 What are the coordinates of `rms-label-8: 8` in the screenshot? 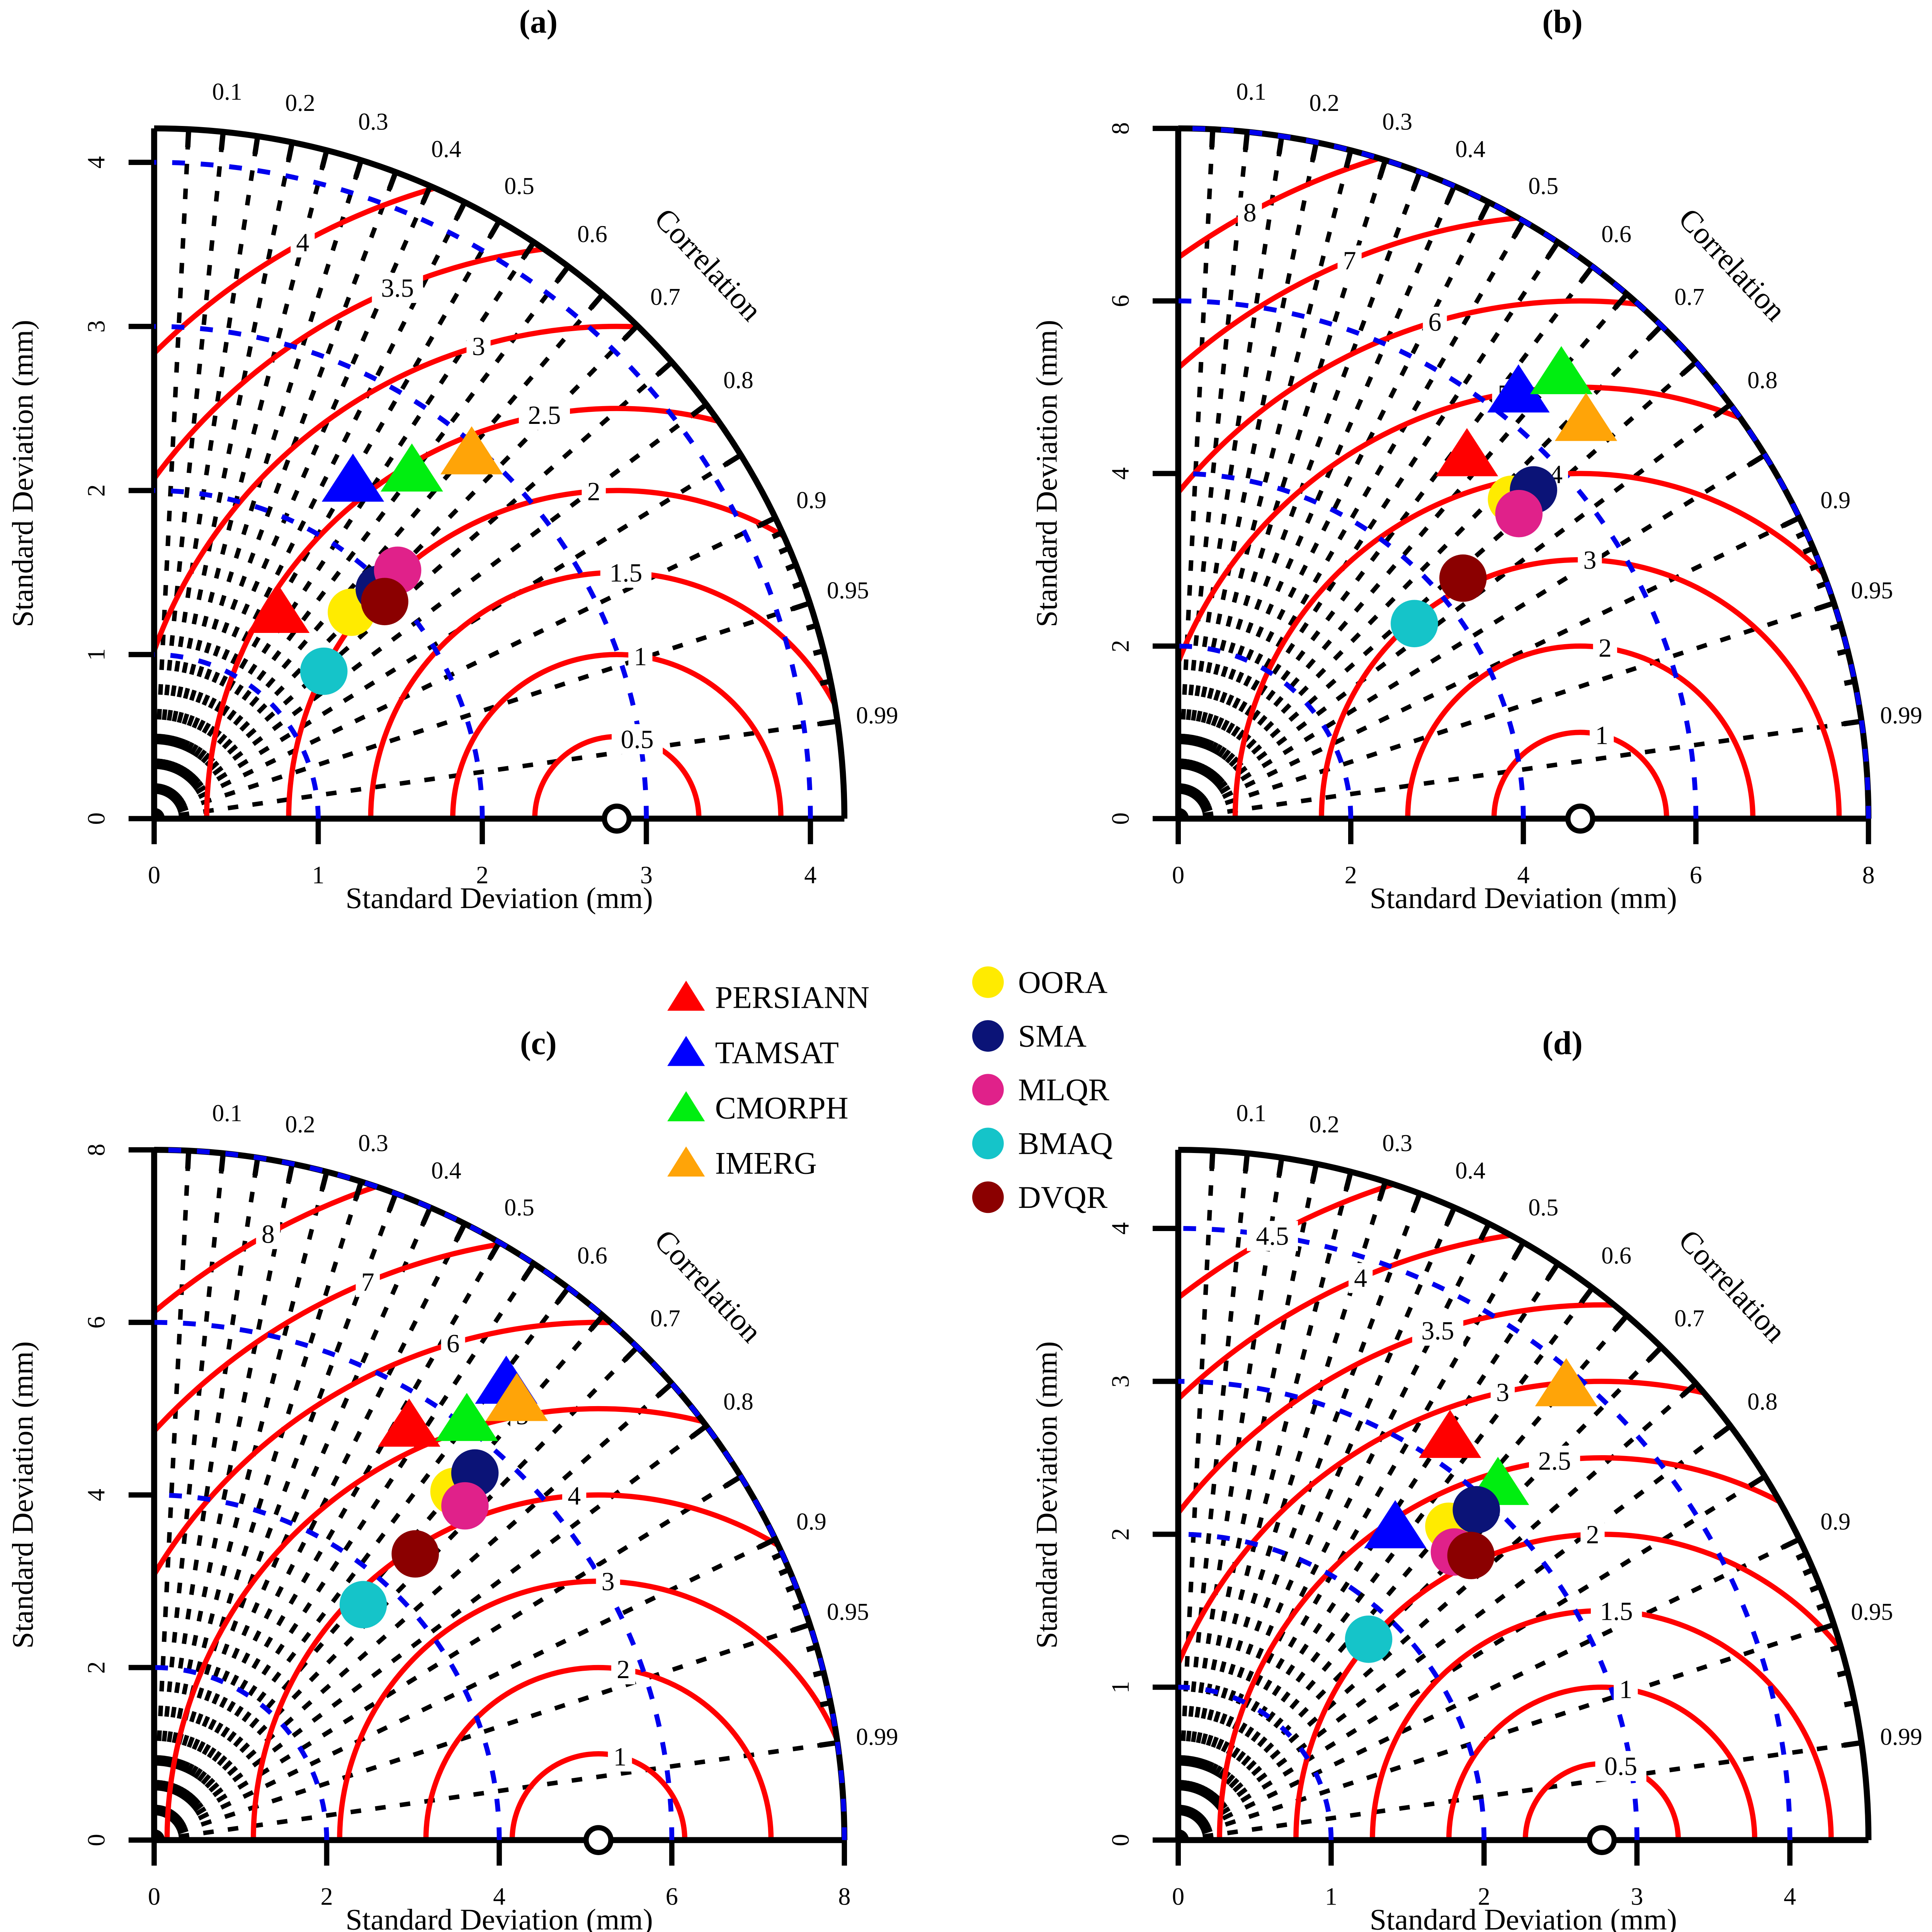 It's located at (268, 1234).